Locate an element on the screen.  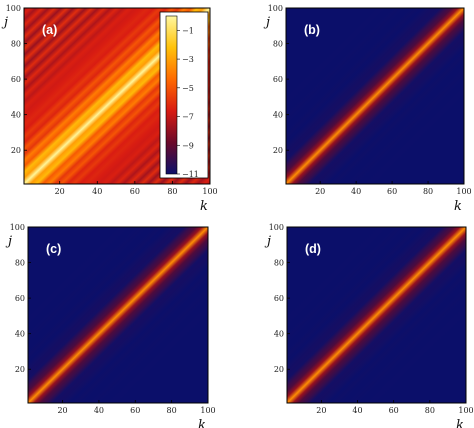
colorbar: −1 −3 −5 −7 −9 −11 is located at coordinates (184, 95).